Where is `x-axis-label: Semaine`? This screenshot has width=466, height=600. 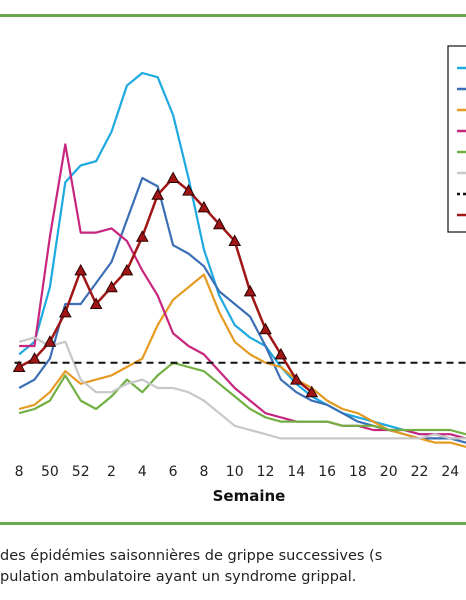 x-axis-label: Semaine is located at coordinates (249, 496).